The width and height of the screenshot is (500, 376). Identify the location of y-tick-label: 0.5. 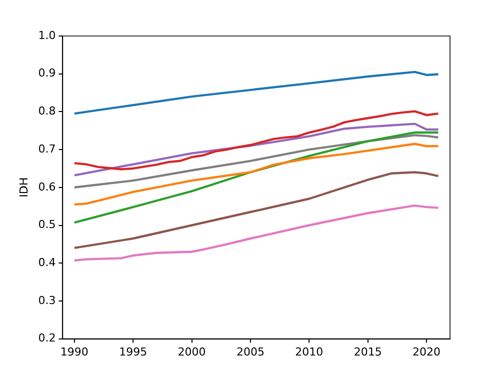
(47, 225).